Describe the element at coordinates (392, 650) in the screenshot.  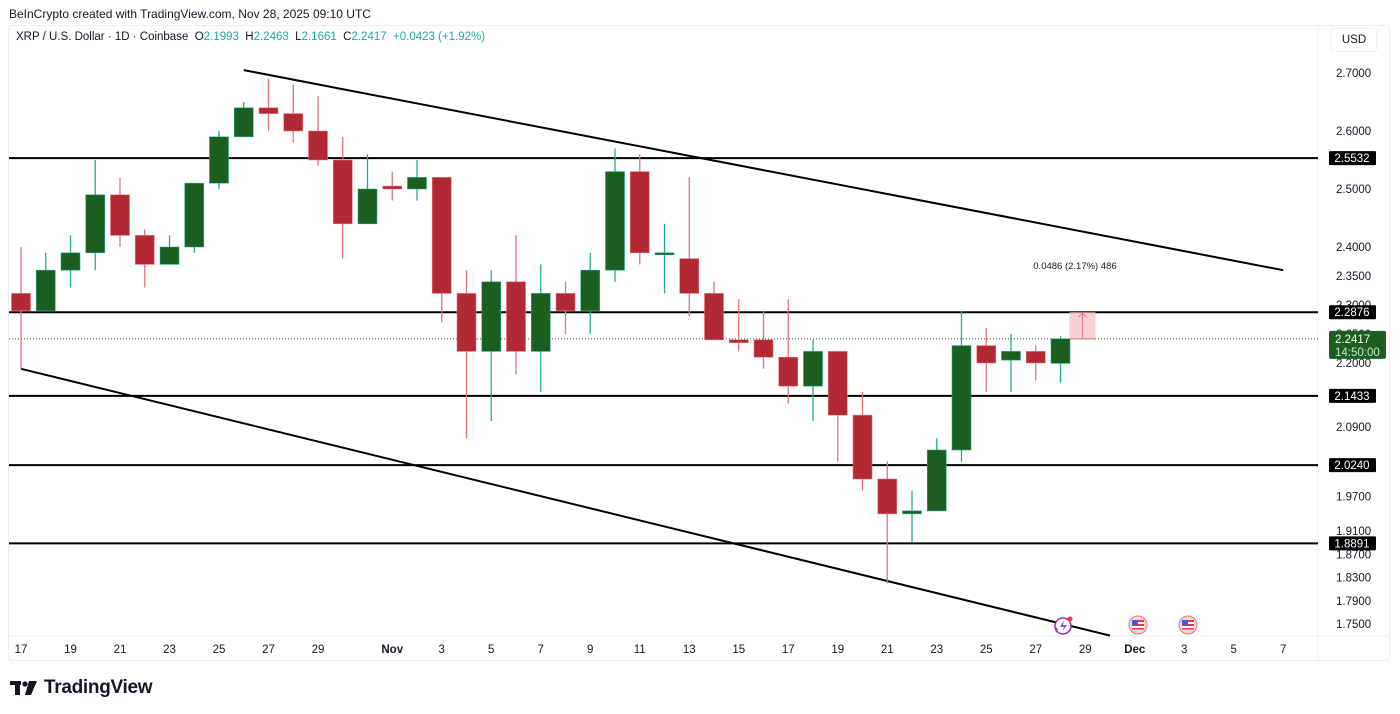
I see `time-tick: Nov` at that location.